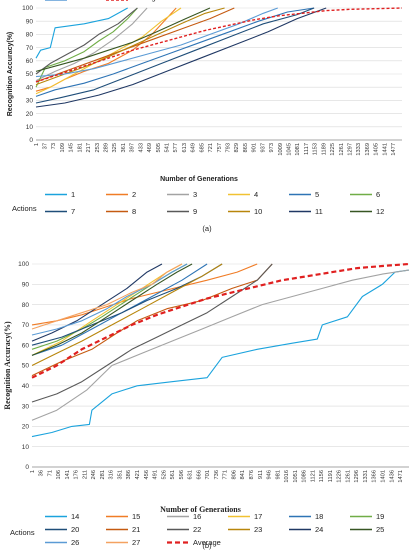 The image size is (415, 550). What do you see at coordinates (307, 149) in the screenshot?
I see `x-tick-label: 1117` at bounding box center [307, 149].